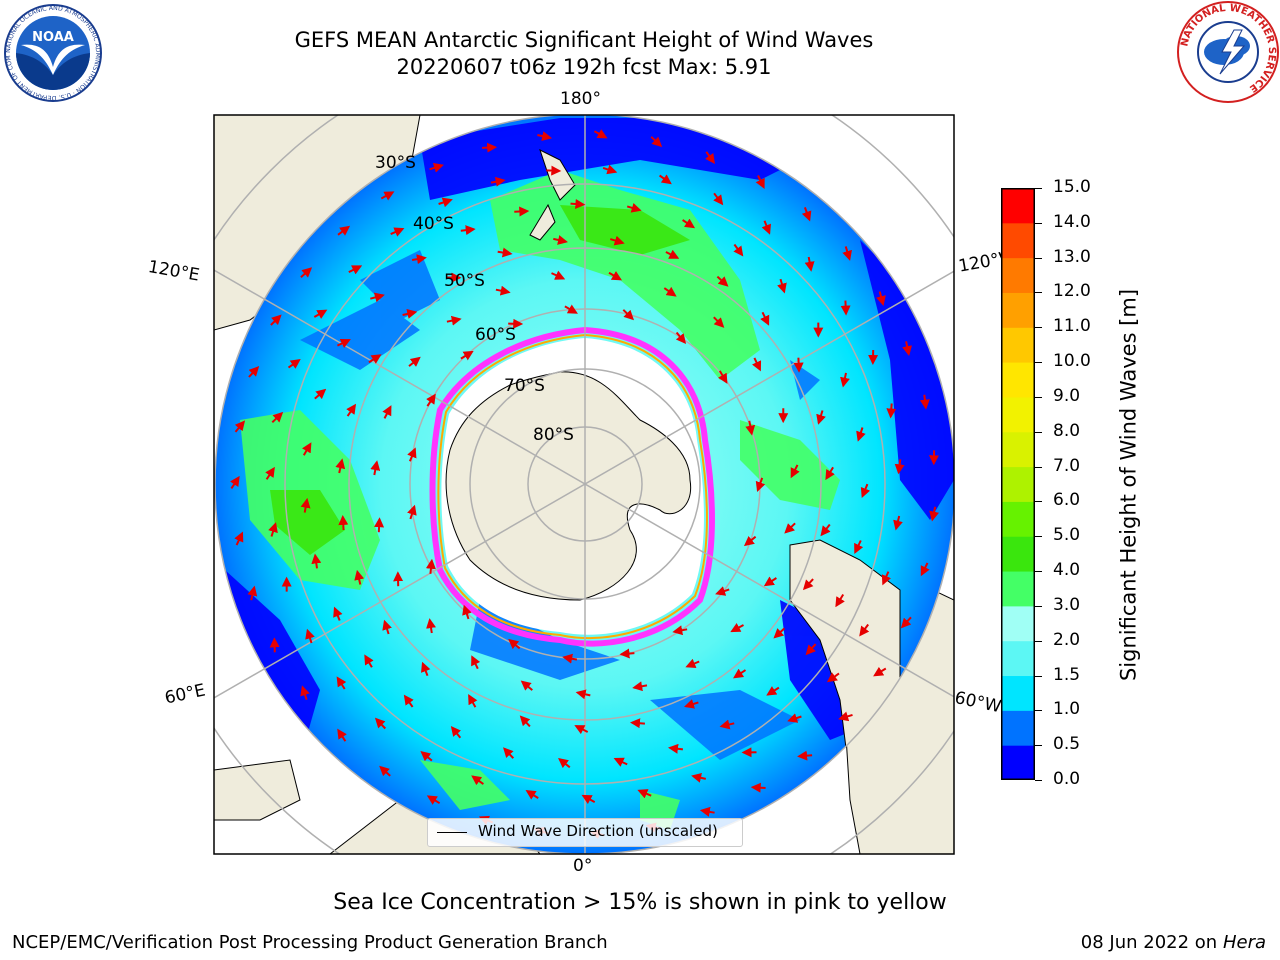 This screenshot has width=1280, height=960. What do you see at coordinates (1018, 484) in the screenshot?
I see `colorbar` at bounding box center [1018, 484].